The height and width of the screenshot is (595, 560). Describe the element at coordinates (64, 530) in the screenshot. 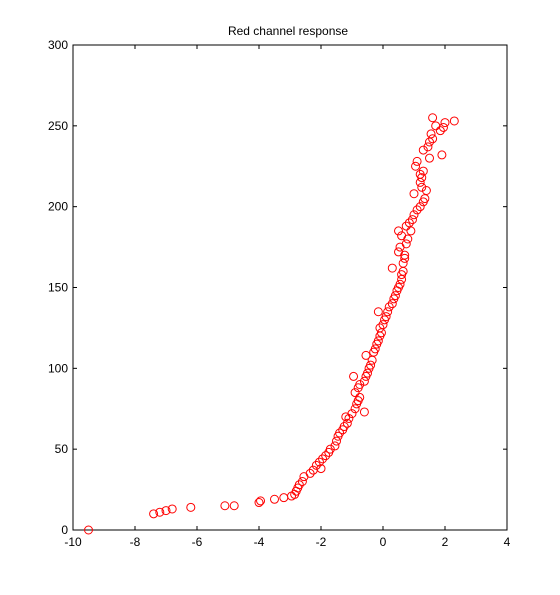

I see `y-tick-label: 0` at that location.